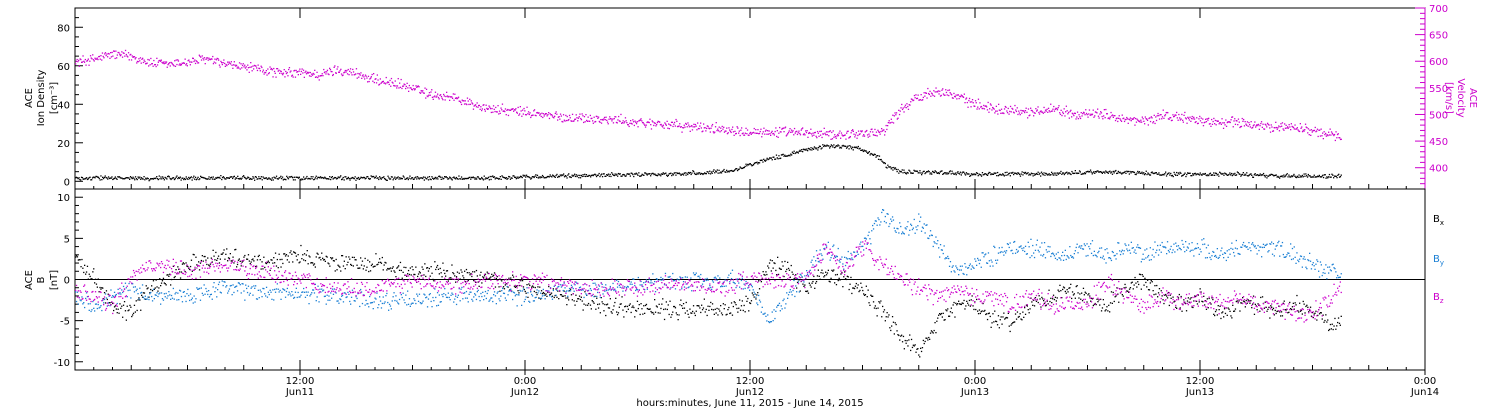  Describe the element at coordinates (1438, 115) in the screenshot. I see `panel1-right-tick-label: 500` at that location.